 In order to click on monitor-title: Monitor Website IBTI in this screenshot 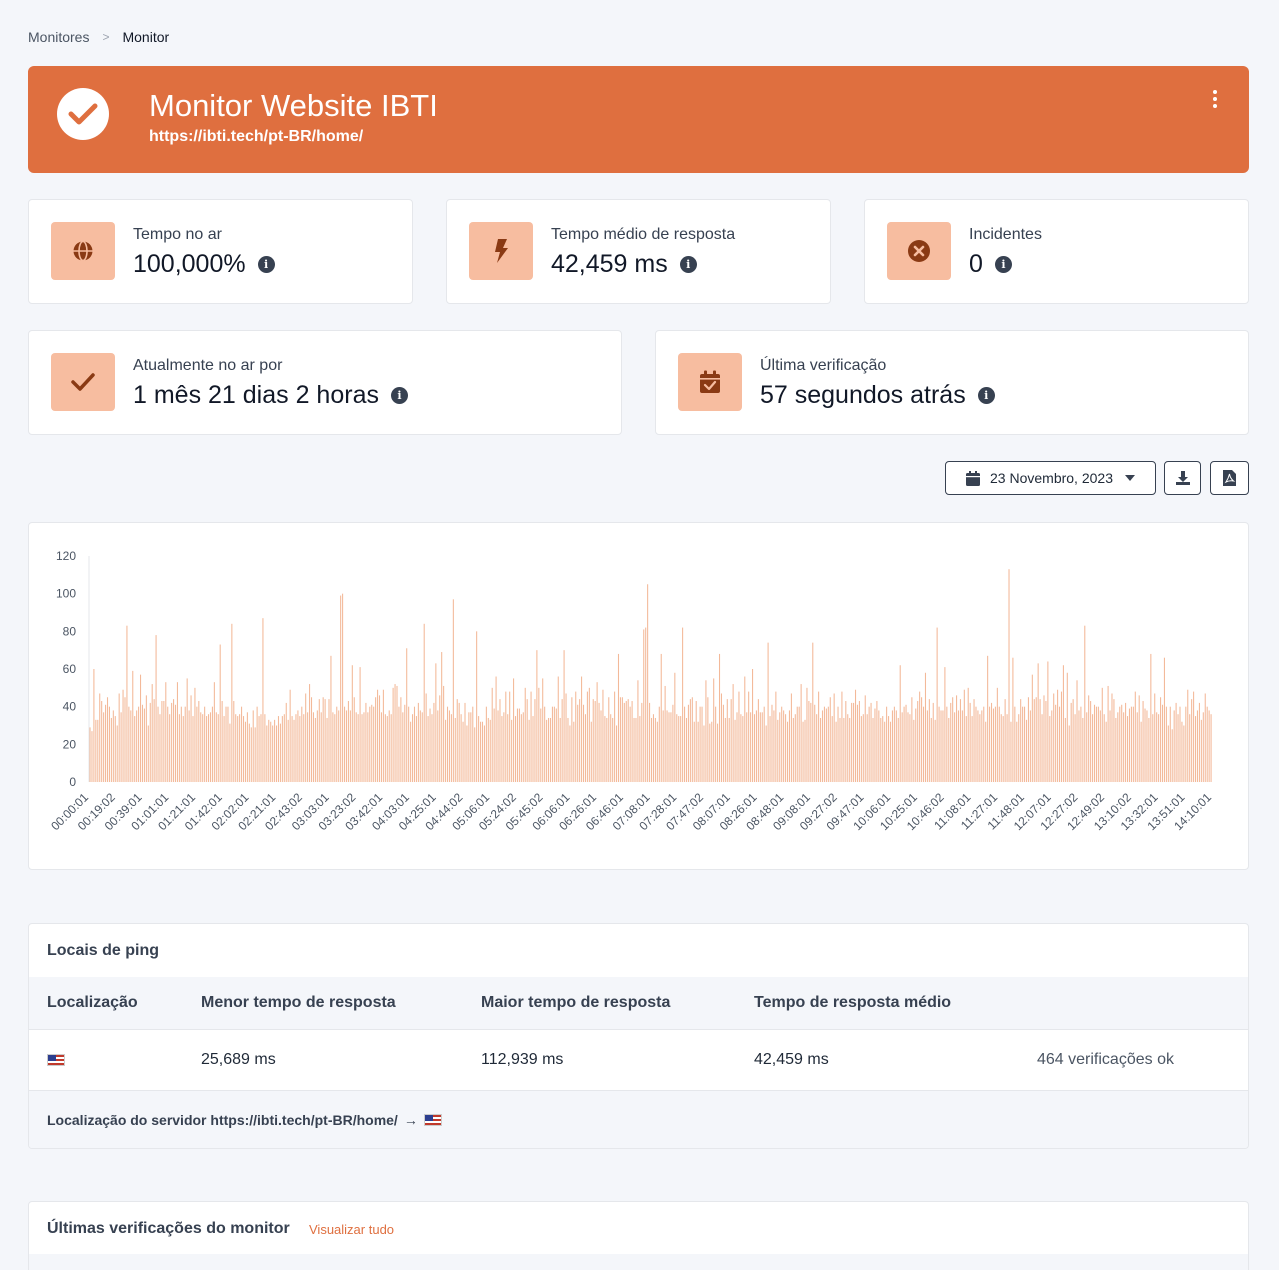, I will do `click(293, 105)`.